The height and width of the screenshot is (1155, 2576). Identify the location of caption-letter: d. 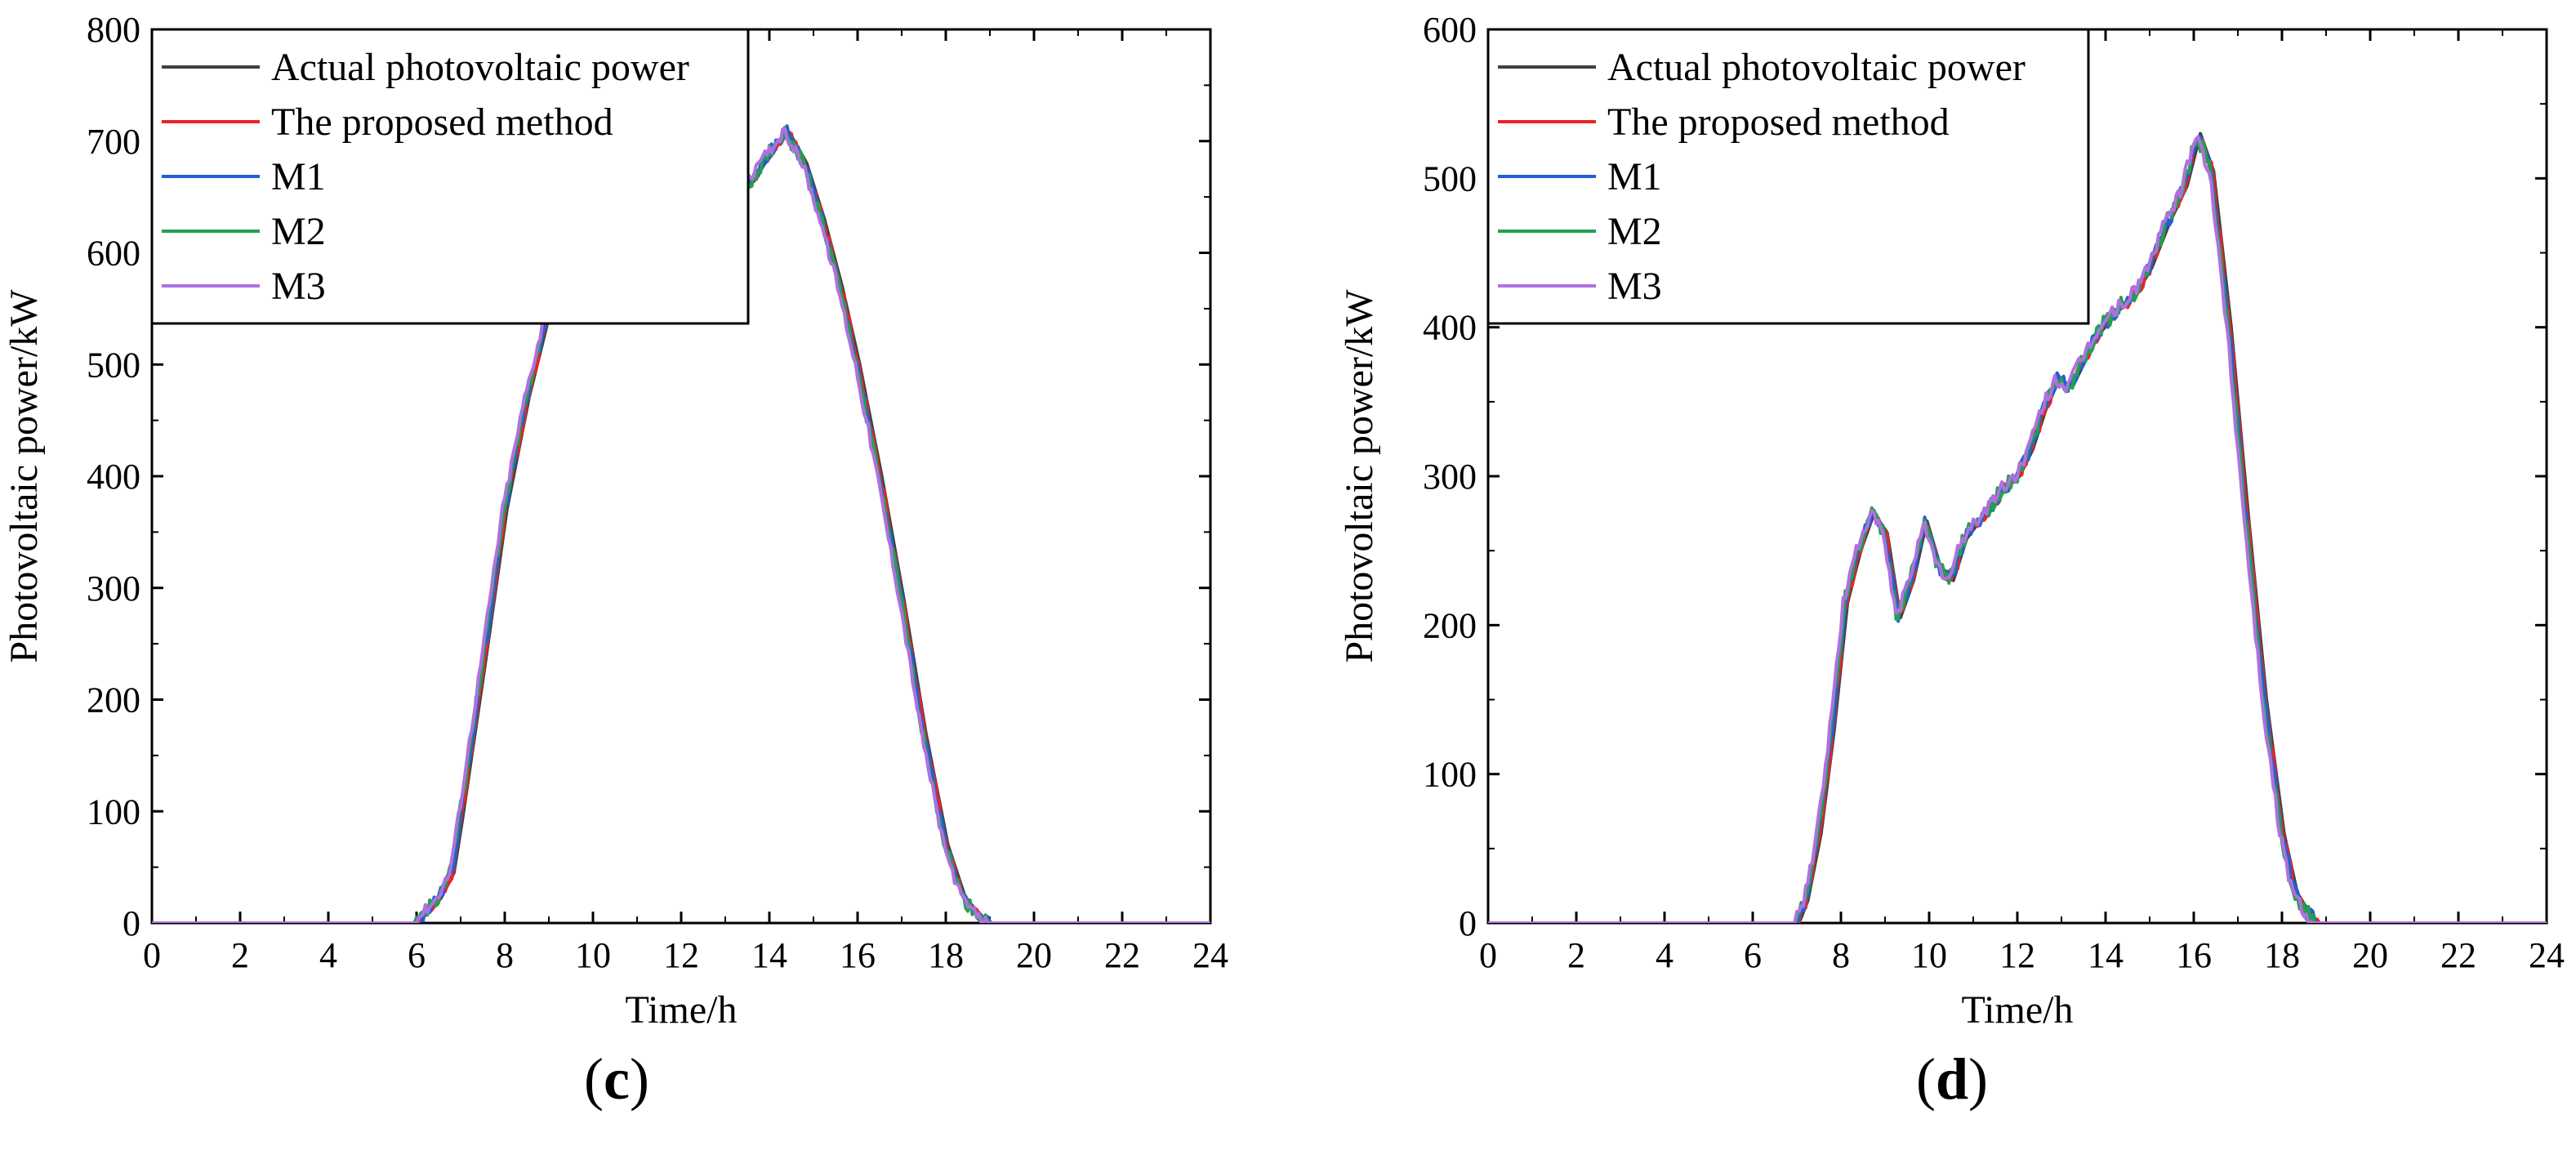
(1952, 1079).